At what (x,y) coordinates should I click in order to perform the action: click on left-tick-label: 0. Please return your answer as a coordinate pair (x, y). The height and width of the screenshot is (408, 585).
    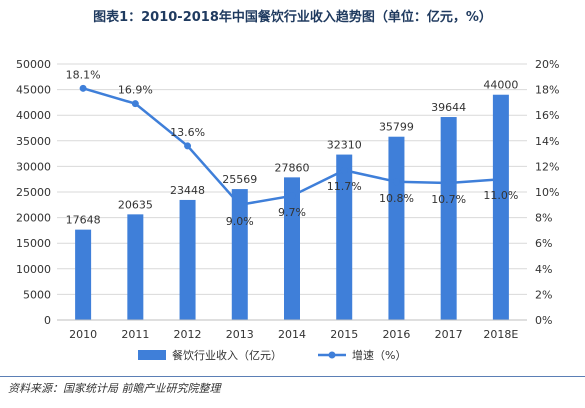
    Looking at the image, I should click on (47, 320).